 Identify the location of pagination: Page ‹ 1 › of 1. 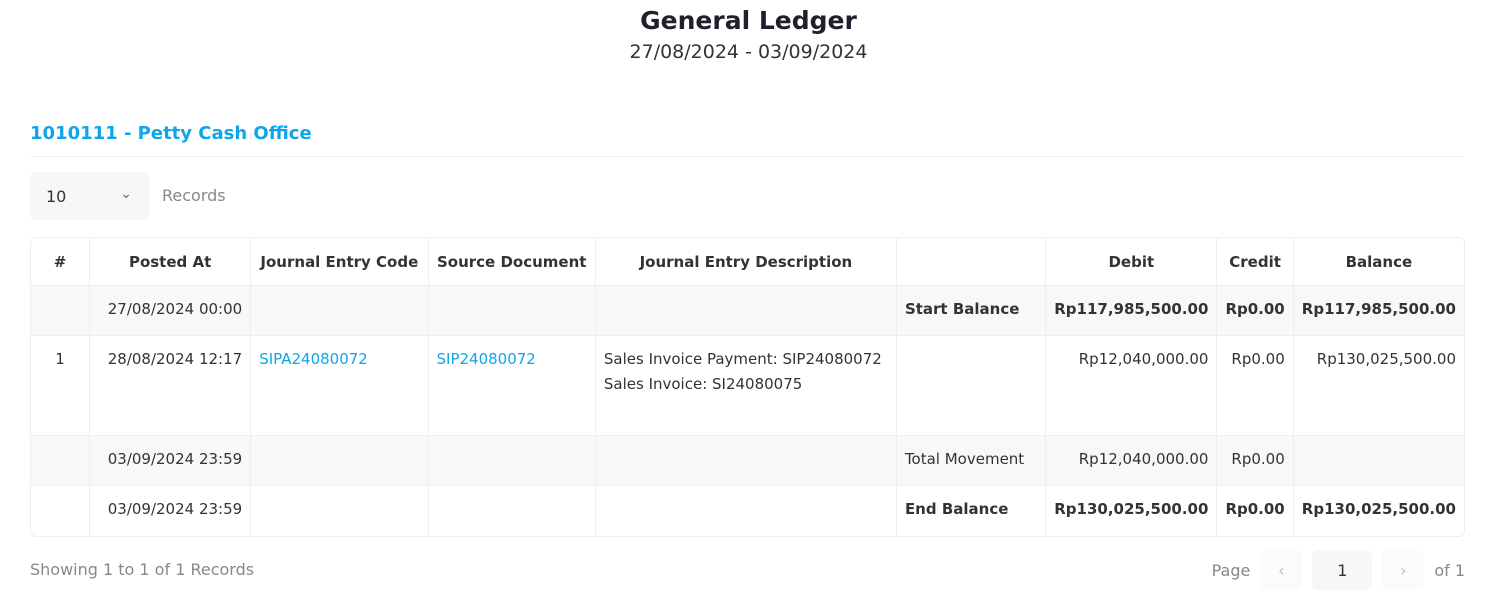
(1338, 570).